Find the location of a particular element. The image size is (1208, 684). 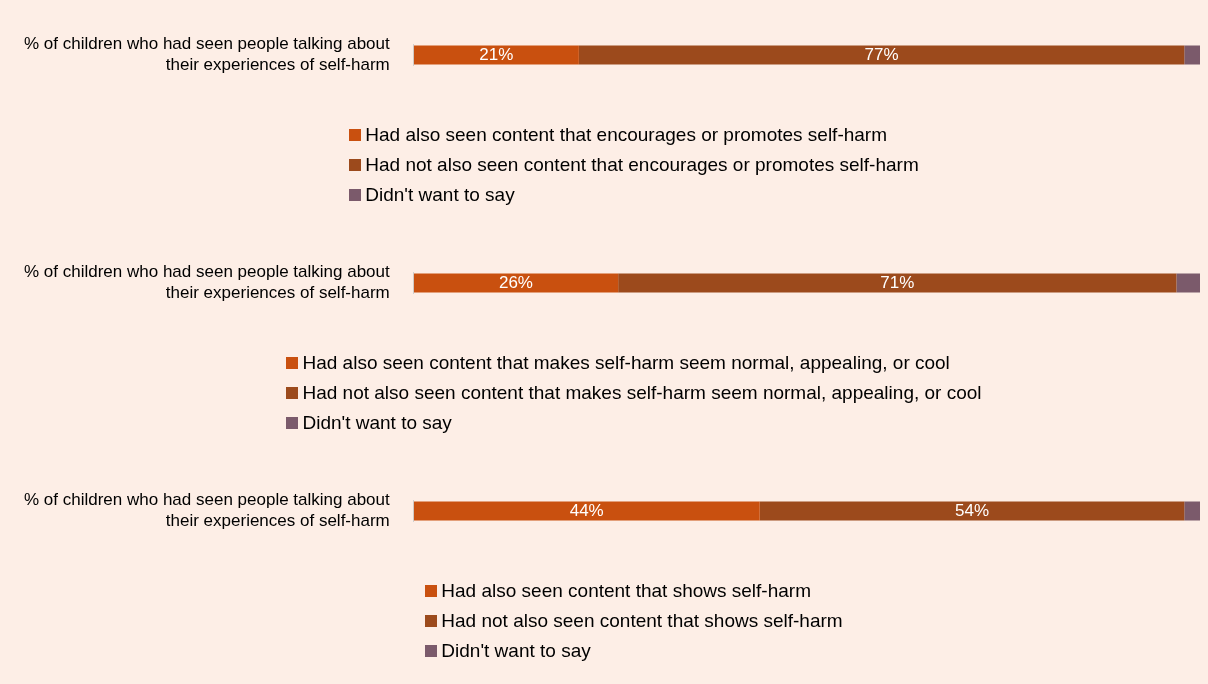

data-label: 77% is located at coordinates (881, 54).